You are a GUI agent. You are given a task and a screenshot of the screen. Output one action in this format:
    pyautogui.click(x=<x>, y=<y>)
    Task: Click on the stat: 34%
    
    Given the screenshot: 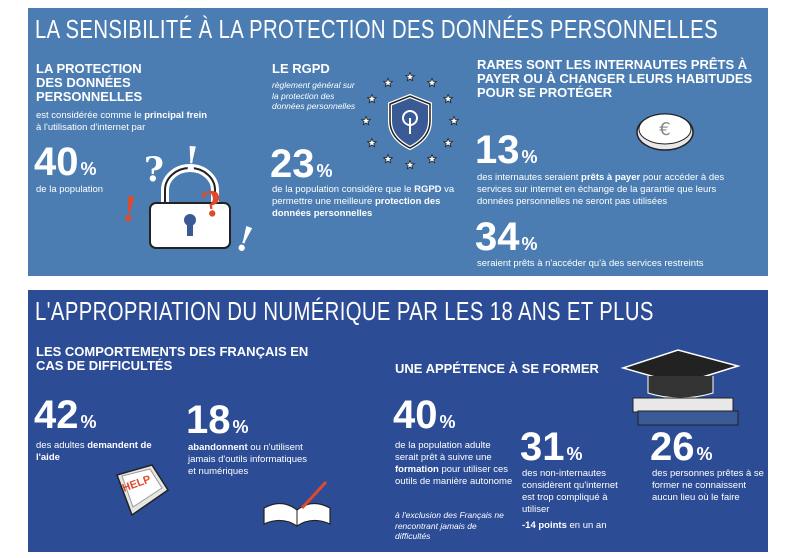 What is the action you would take?
    pyautogui.click(x=506, y=237)
    